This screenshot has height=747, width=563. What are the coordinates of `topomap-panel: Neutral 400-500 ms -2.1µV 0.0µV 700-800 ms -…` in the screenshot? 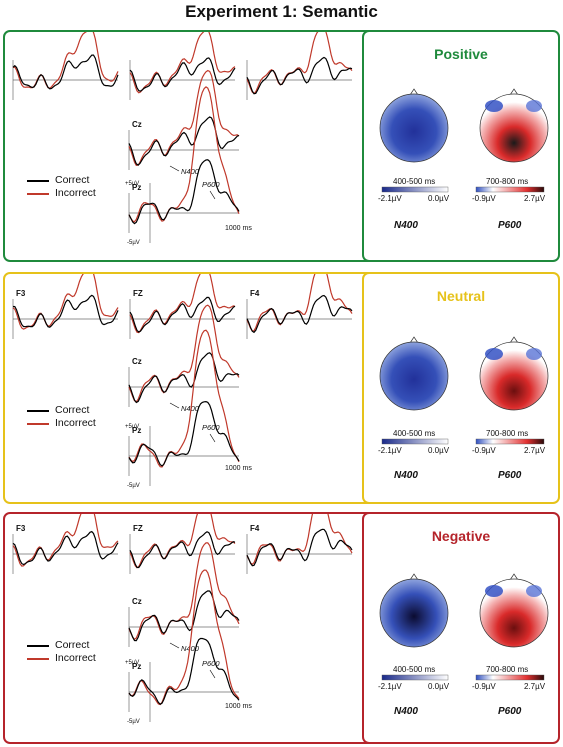 It's located at (461, 388).